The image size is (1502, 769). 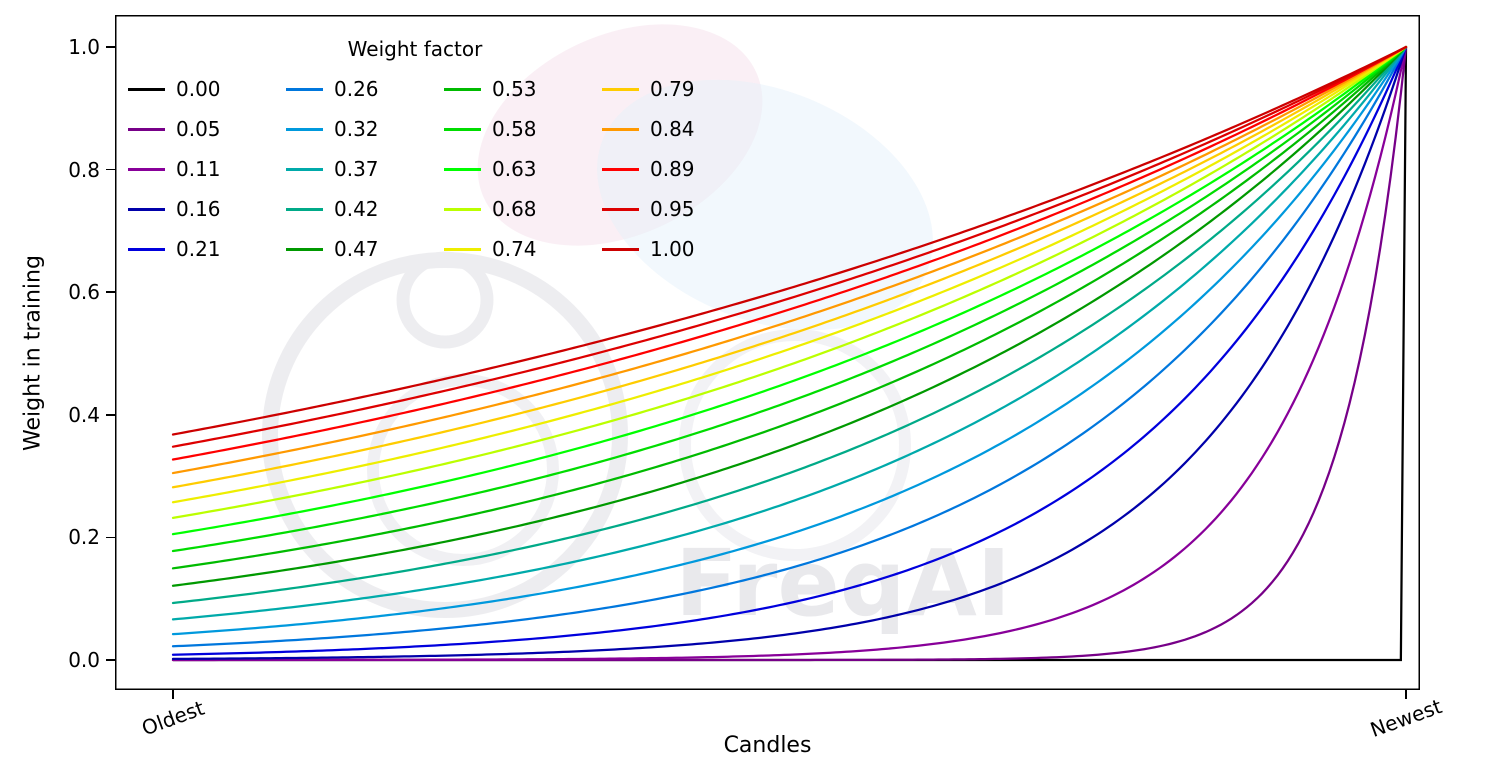 I want to click on legend-label: 0.21, so click(x=198, y=249).